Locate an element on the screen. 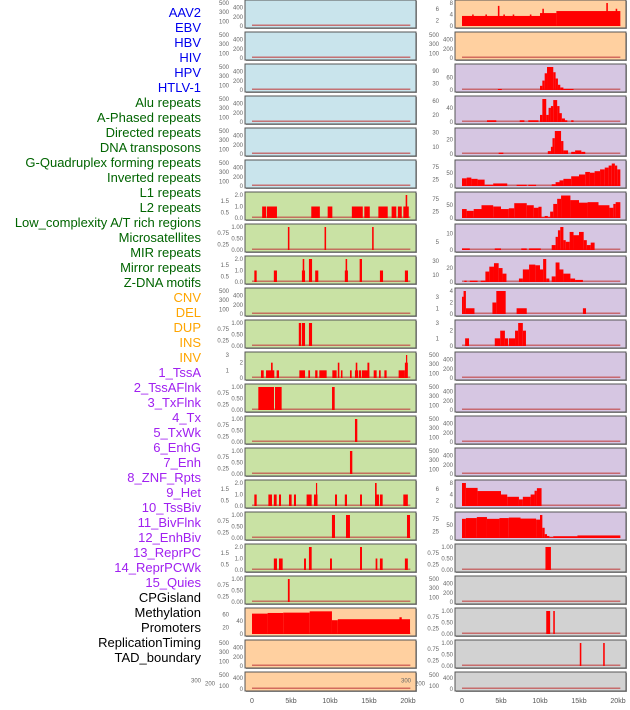 The height and width of the screenshot is (710, 630). y-tick-label: 300 is located at coordinates (224, 141).